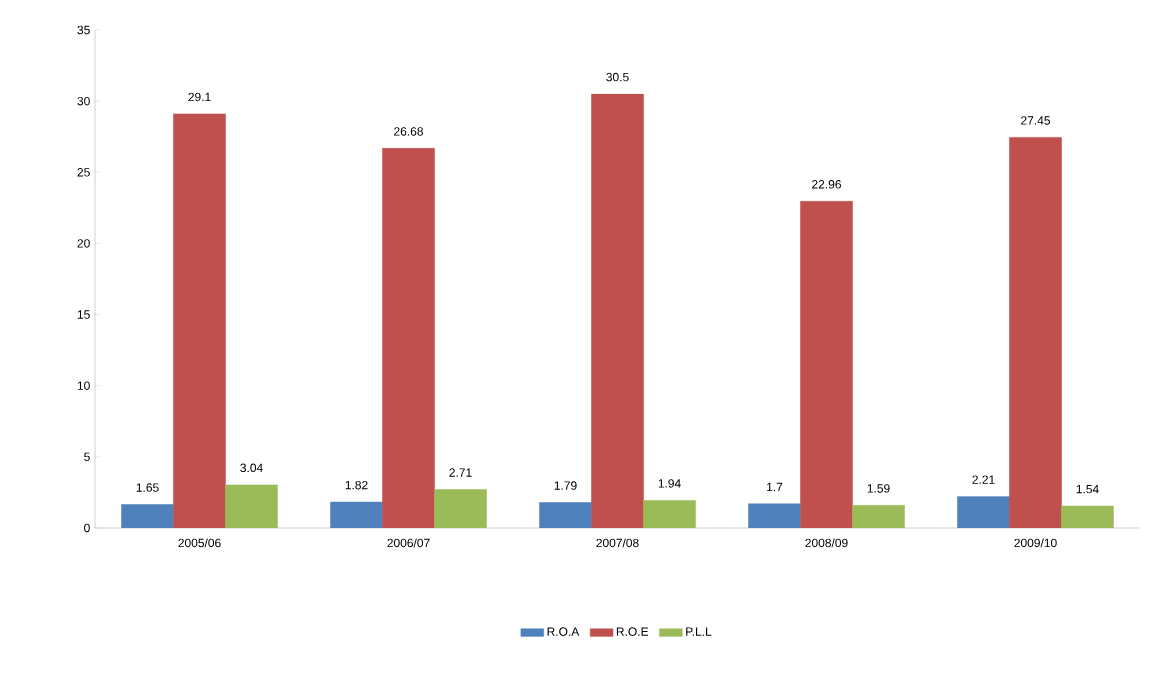 The width and height of the screenshot is (1157, 674). Describe the element at coordinates (983, 479) in the screenshot. I see `data-label: 2.21` at that location.